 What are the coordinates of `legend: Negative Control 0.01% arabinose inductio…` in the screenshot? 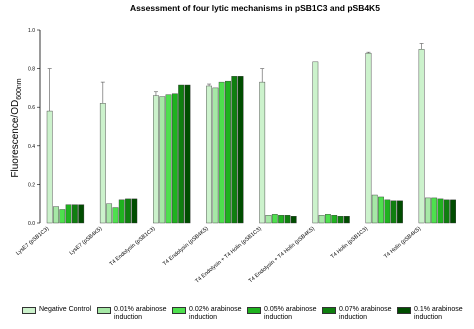 It's located at (247, 314).